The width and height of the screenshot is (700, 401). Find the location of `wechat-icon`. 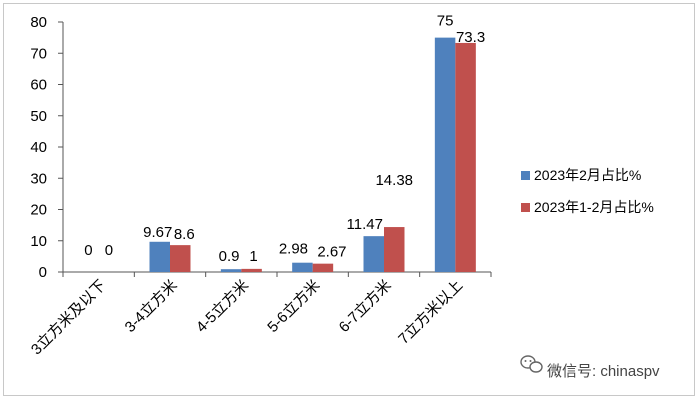

wechat-icon is located at coordinates (531, 364).